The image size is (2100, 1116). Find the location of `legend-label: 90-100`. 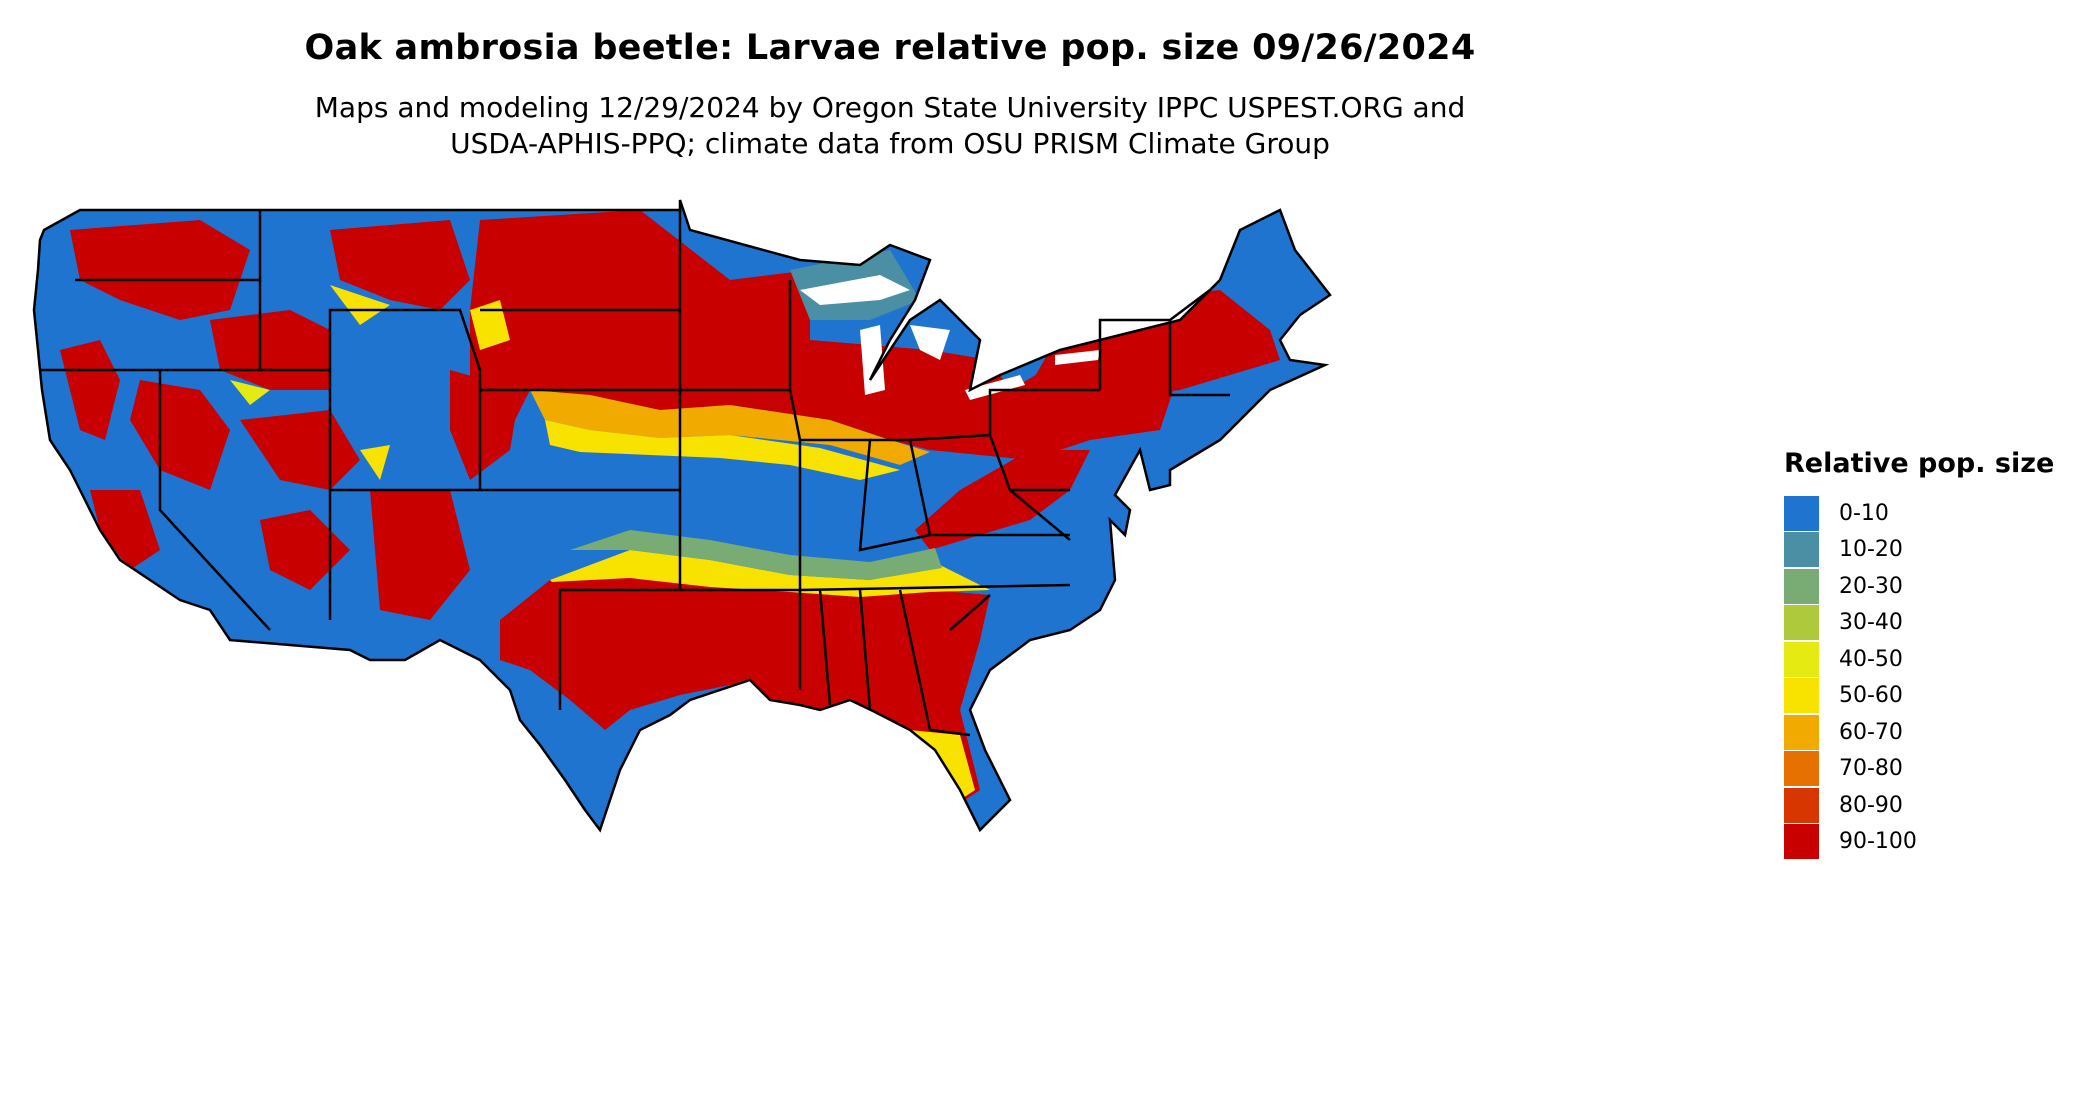

legend-label: 90-100 is located at coordinates (1878, 842).